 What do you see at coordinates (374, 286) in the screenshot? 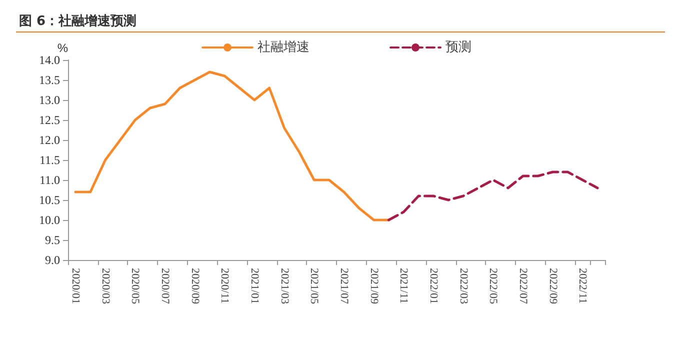
I see `x-tick-label: 2021/09` at bounding box center [374, 286].